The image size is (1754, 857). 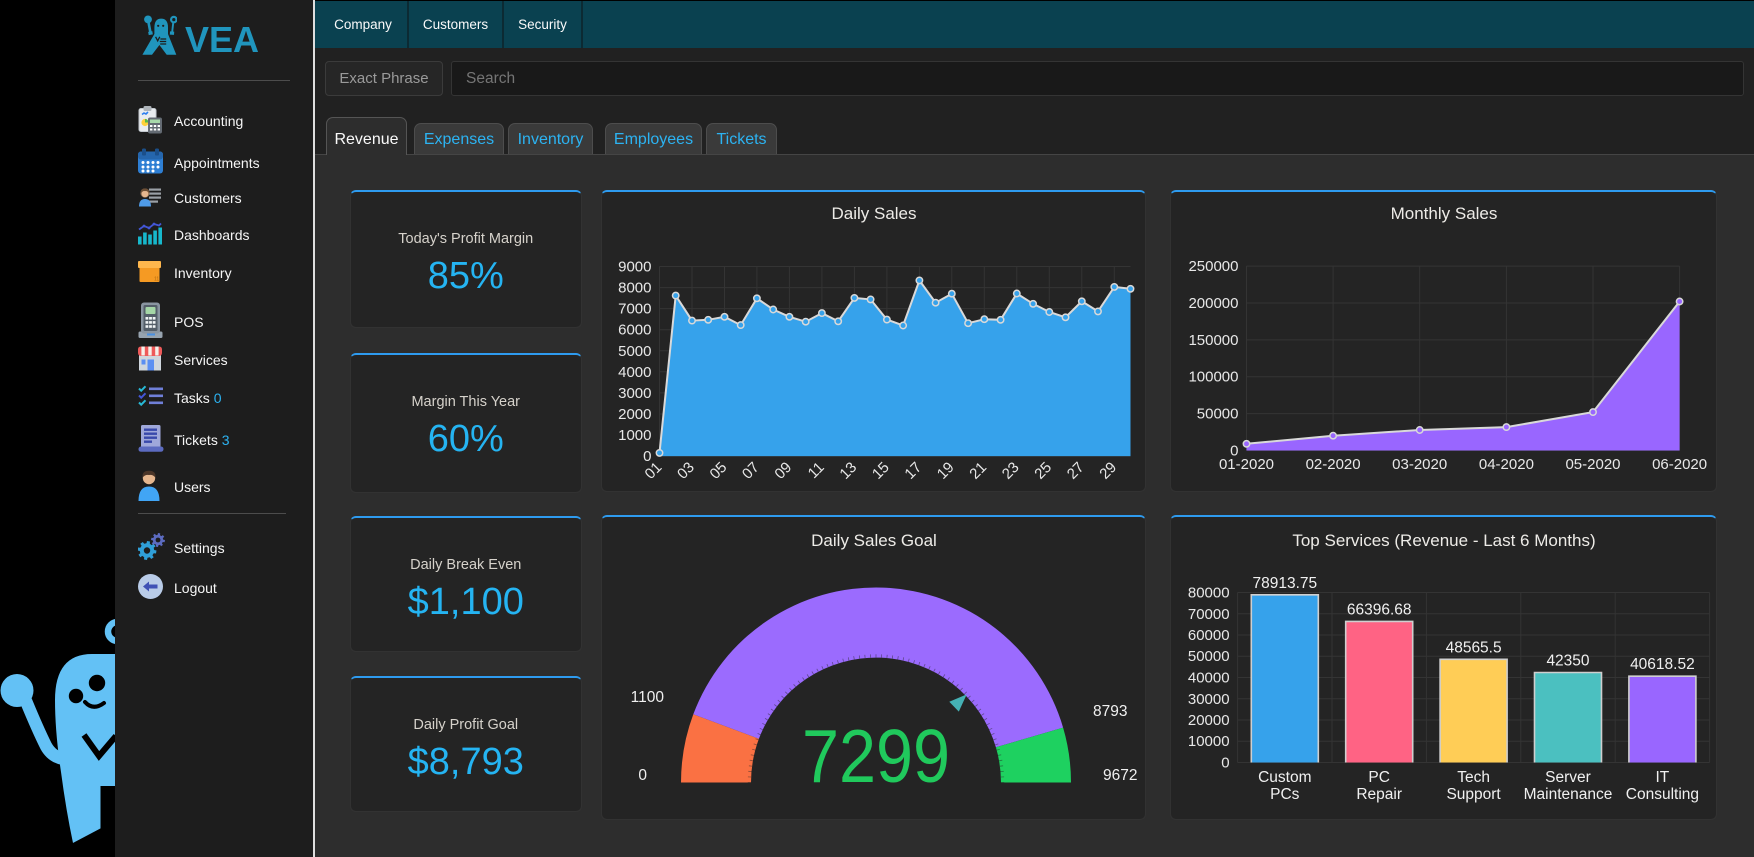 I want to click on svg-text: 19, so click(x=946, y=471).